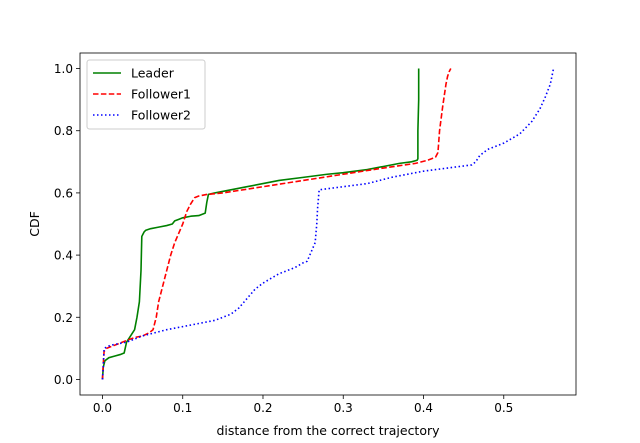 This screenshot has height=443, width=640. What do you see at coordinates (423, 408) in the screenshot?
I see `x-tick-label: 0.4` at bounding box center [423, 408].